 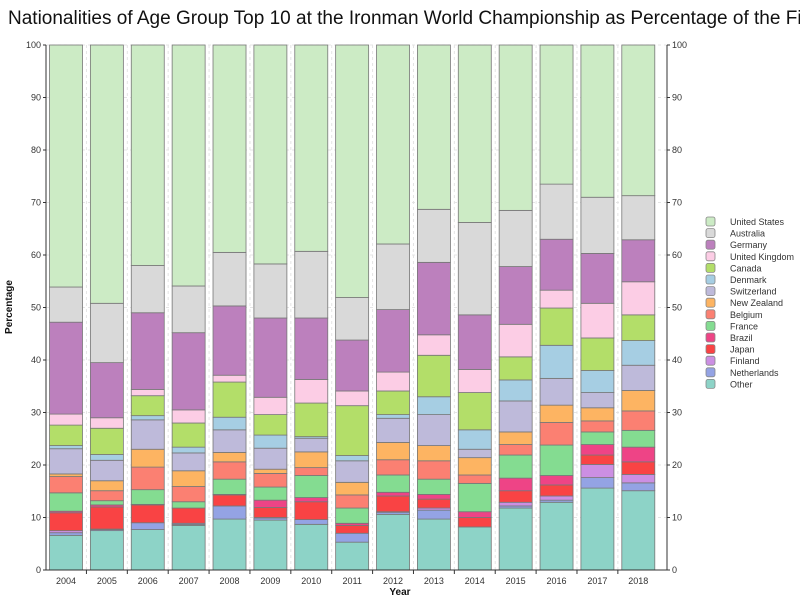 I want to click on legend-label: Belgium, so click(x=746, y=315).